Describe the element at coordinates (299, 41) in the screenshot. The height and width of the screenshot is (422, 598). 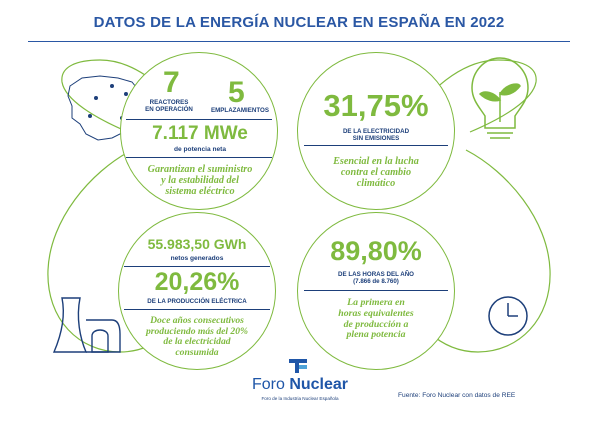
I see `title-divider` at that location.